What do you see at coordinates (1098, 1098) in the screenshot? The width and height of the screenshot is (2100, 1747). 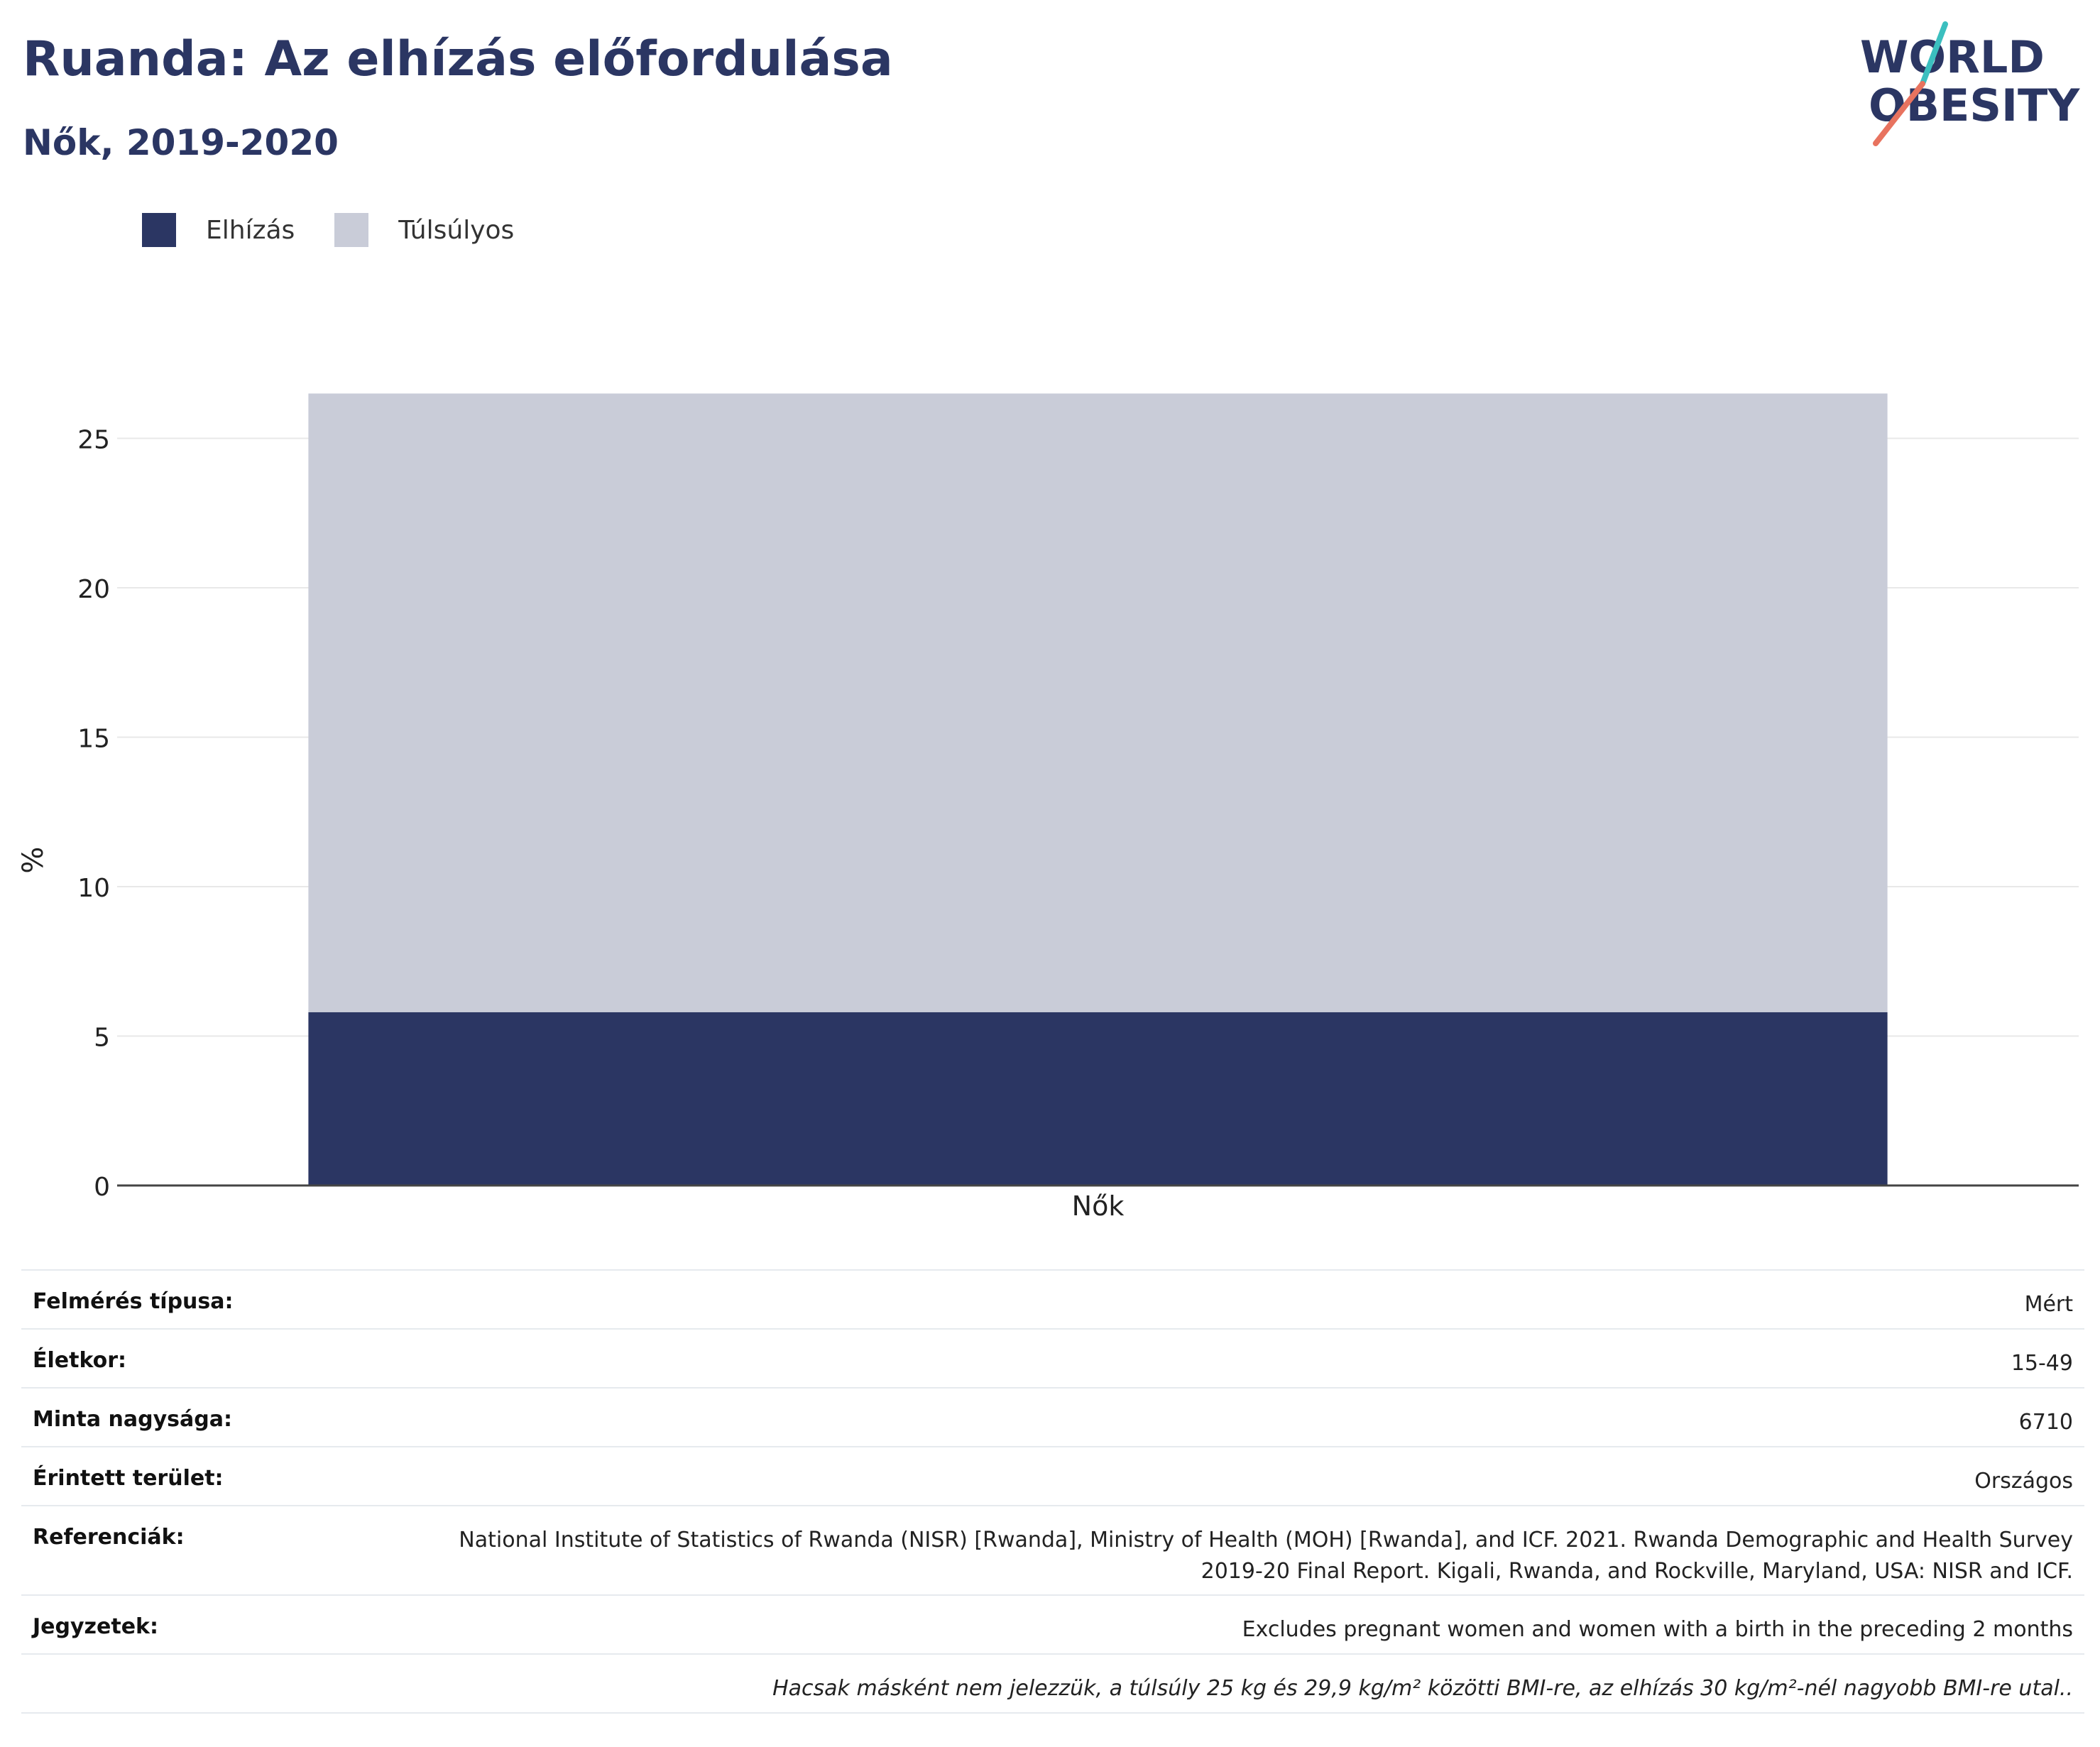 I see `bar-segment-obesity` at bounding box center [1098, 1098].